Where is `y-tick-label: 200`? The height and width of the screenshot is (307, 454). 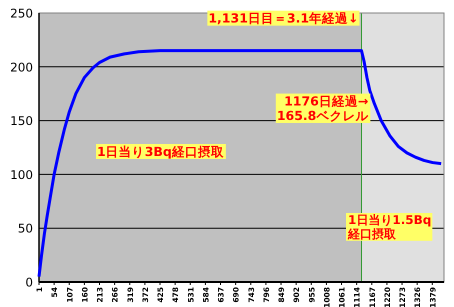 y-tick-label: 200 is located at coordinates (21, 67).